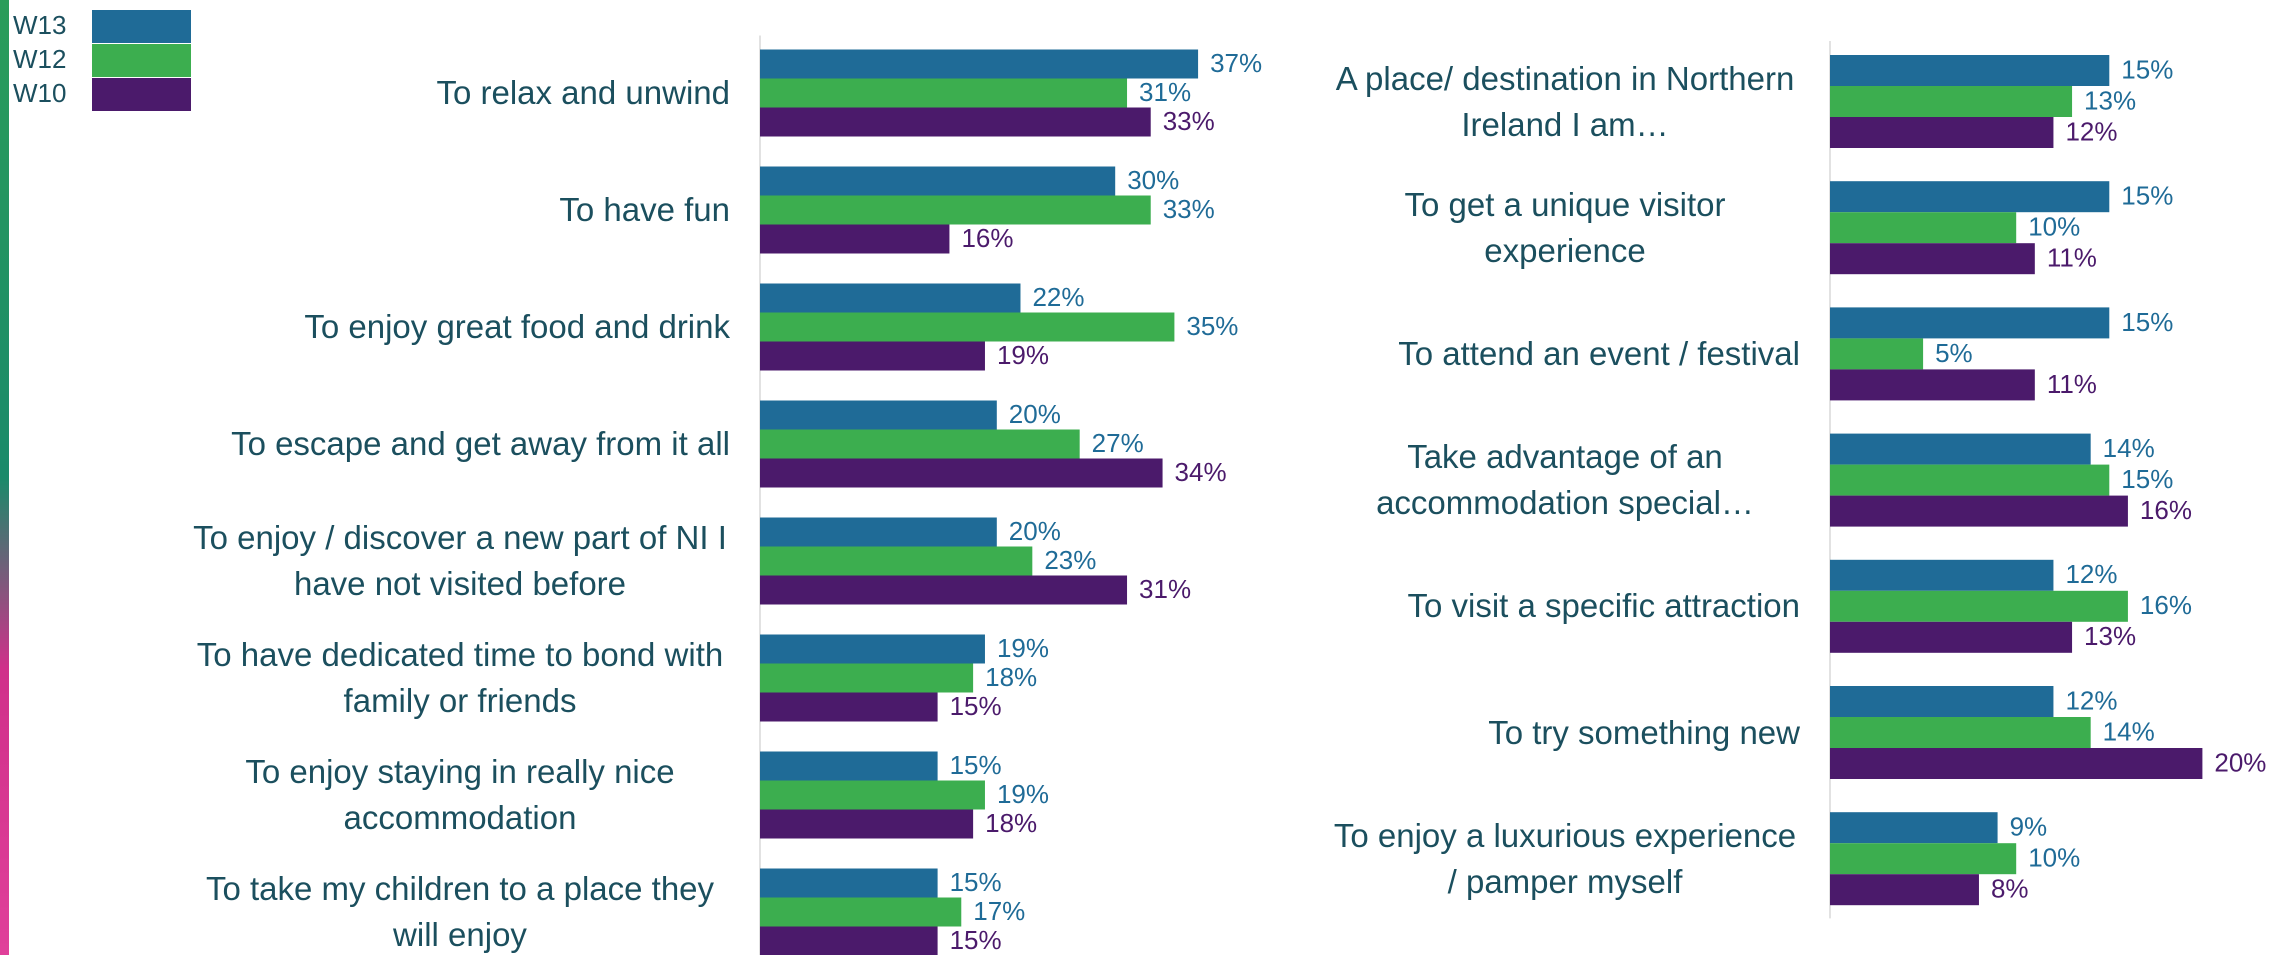 This screenshot has height=955, width=2281. I want to click on category-label: To attend an event / festival, so click(1565, 353).